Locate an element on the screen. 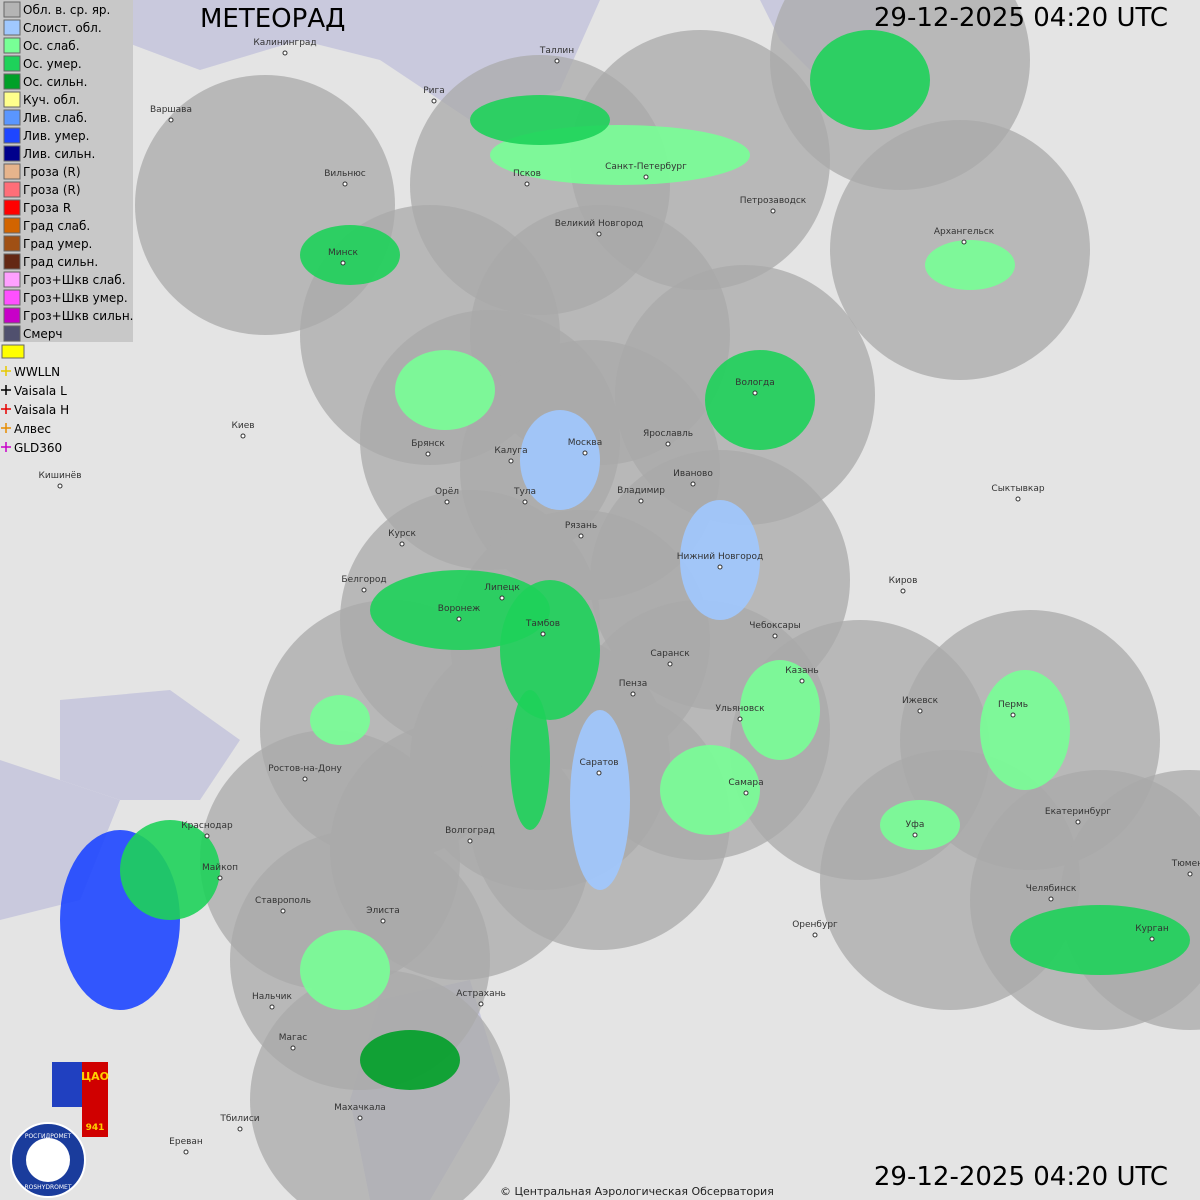  city-label: Астрахань is located at coordinates (481, 994).